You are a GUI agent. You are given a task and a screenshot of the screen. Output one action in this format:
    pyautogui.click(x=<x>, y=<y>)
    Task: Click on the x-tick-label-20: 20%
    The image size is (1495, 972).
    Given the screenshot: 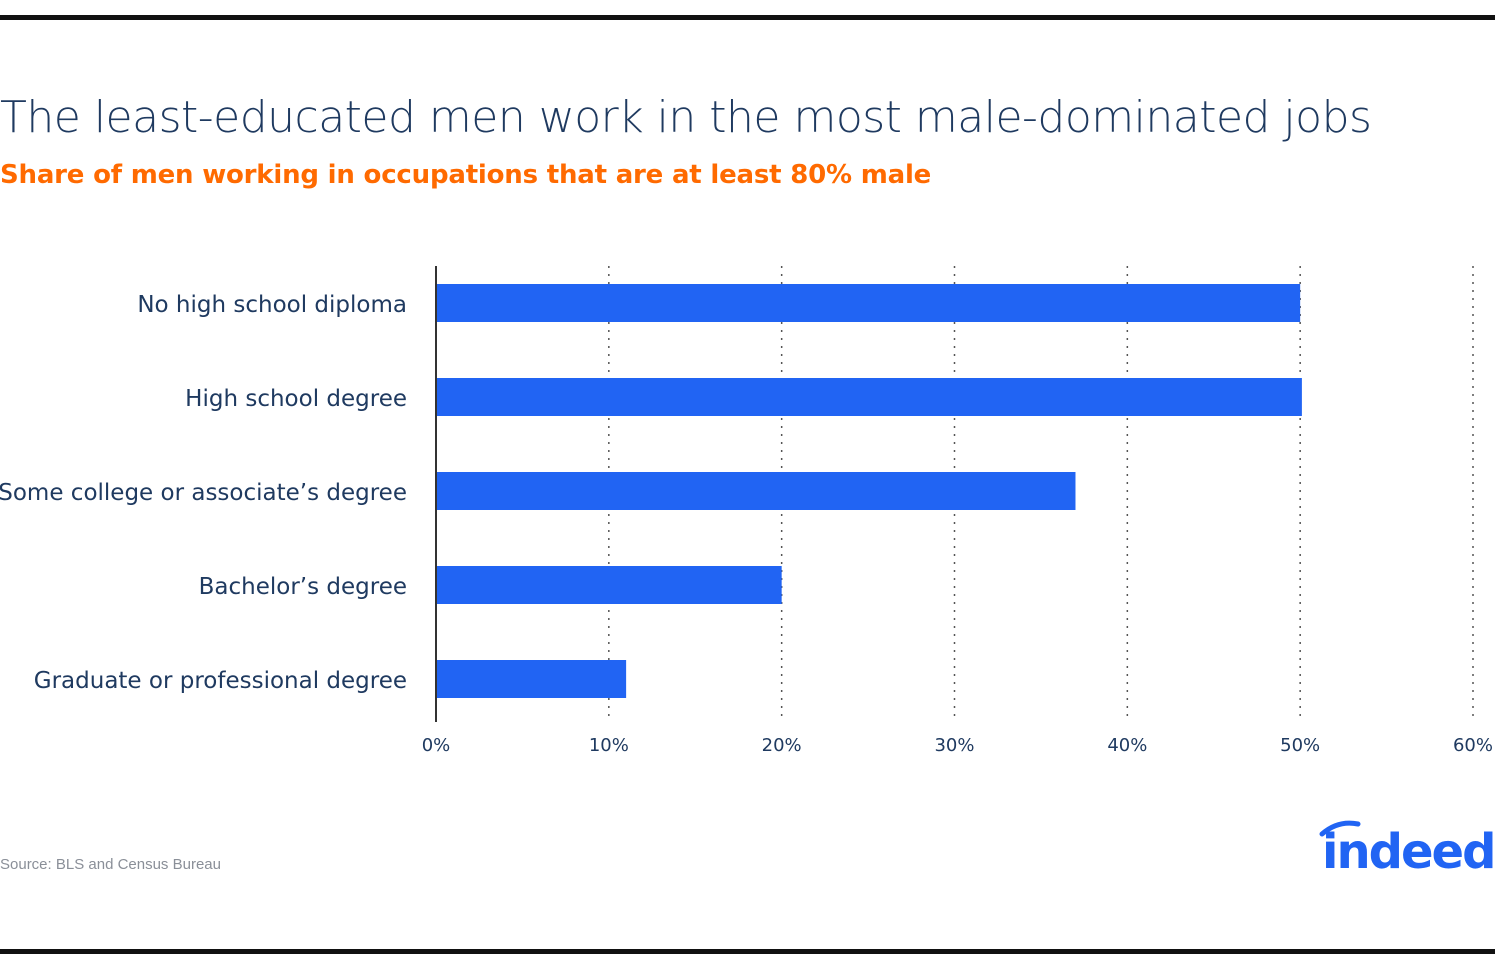 What is the action you would take?
    pyautogui.click(x=782, y=745)
    